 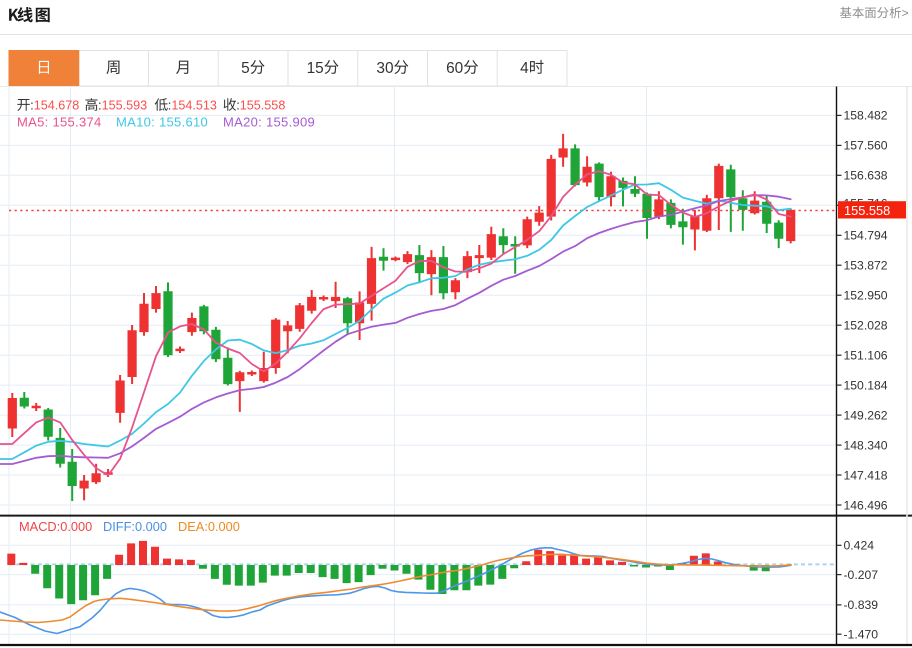 What do you see at coordinates (866, 296) in the screenshot?
I see `svg-text: 152.950` at bounding box center [866, 296].